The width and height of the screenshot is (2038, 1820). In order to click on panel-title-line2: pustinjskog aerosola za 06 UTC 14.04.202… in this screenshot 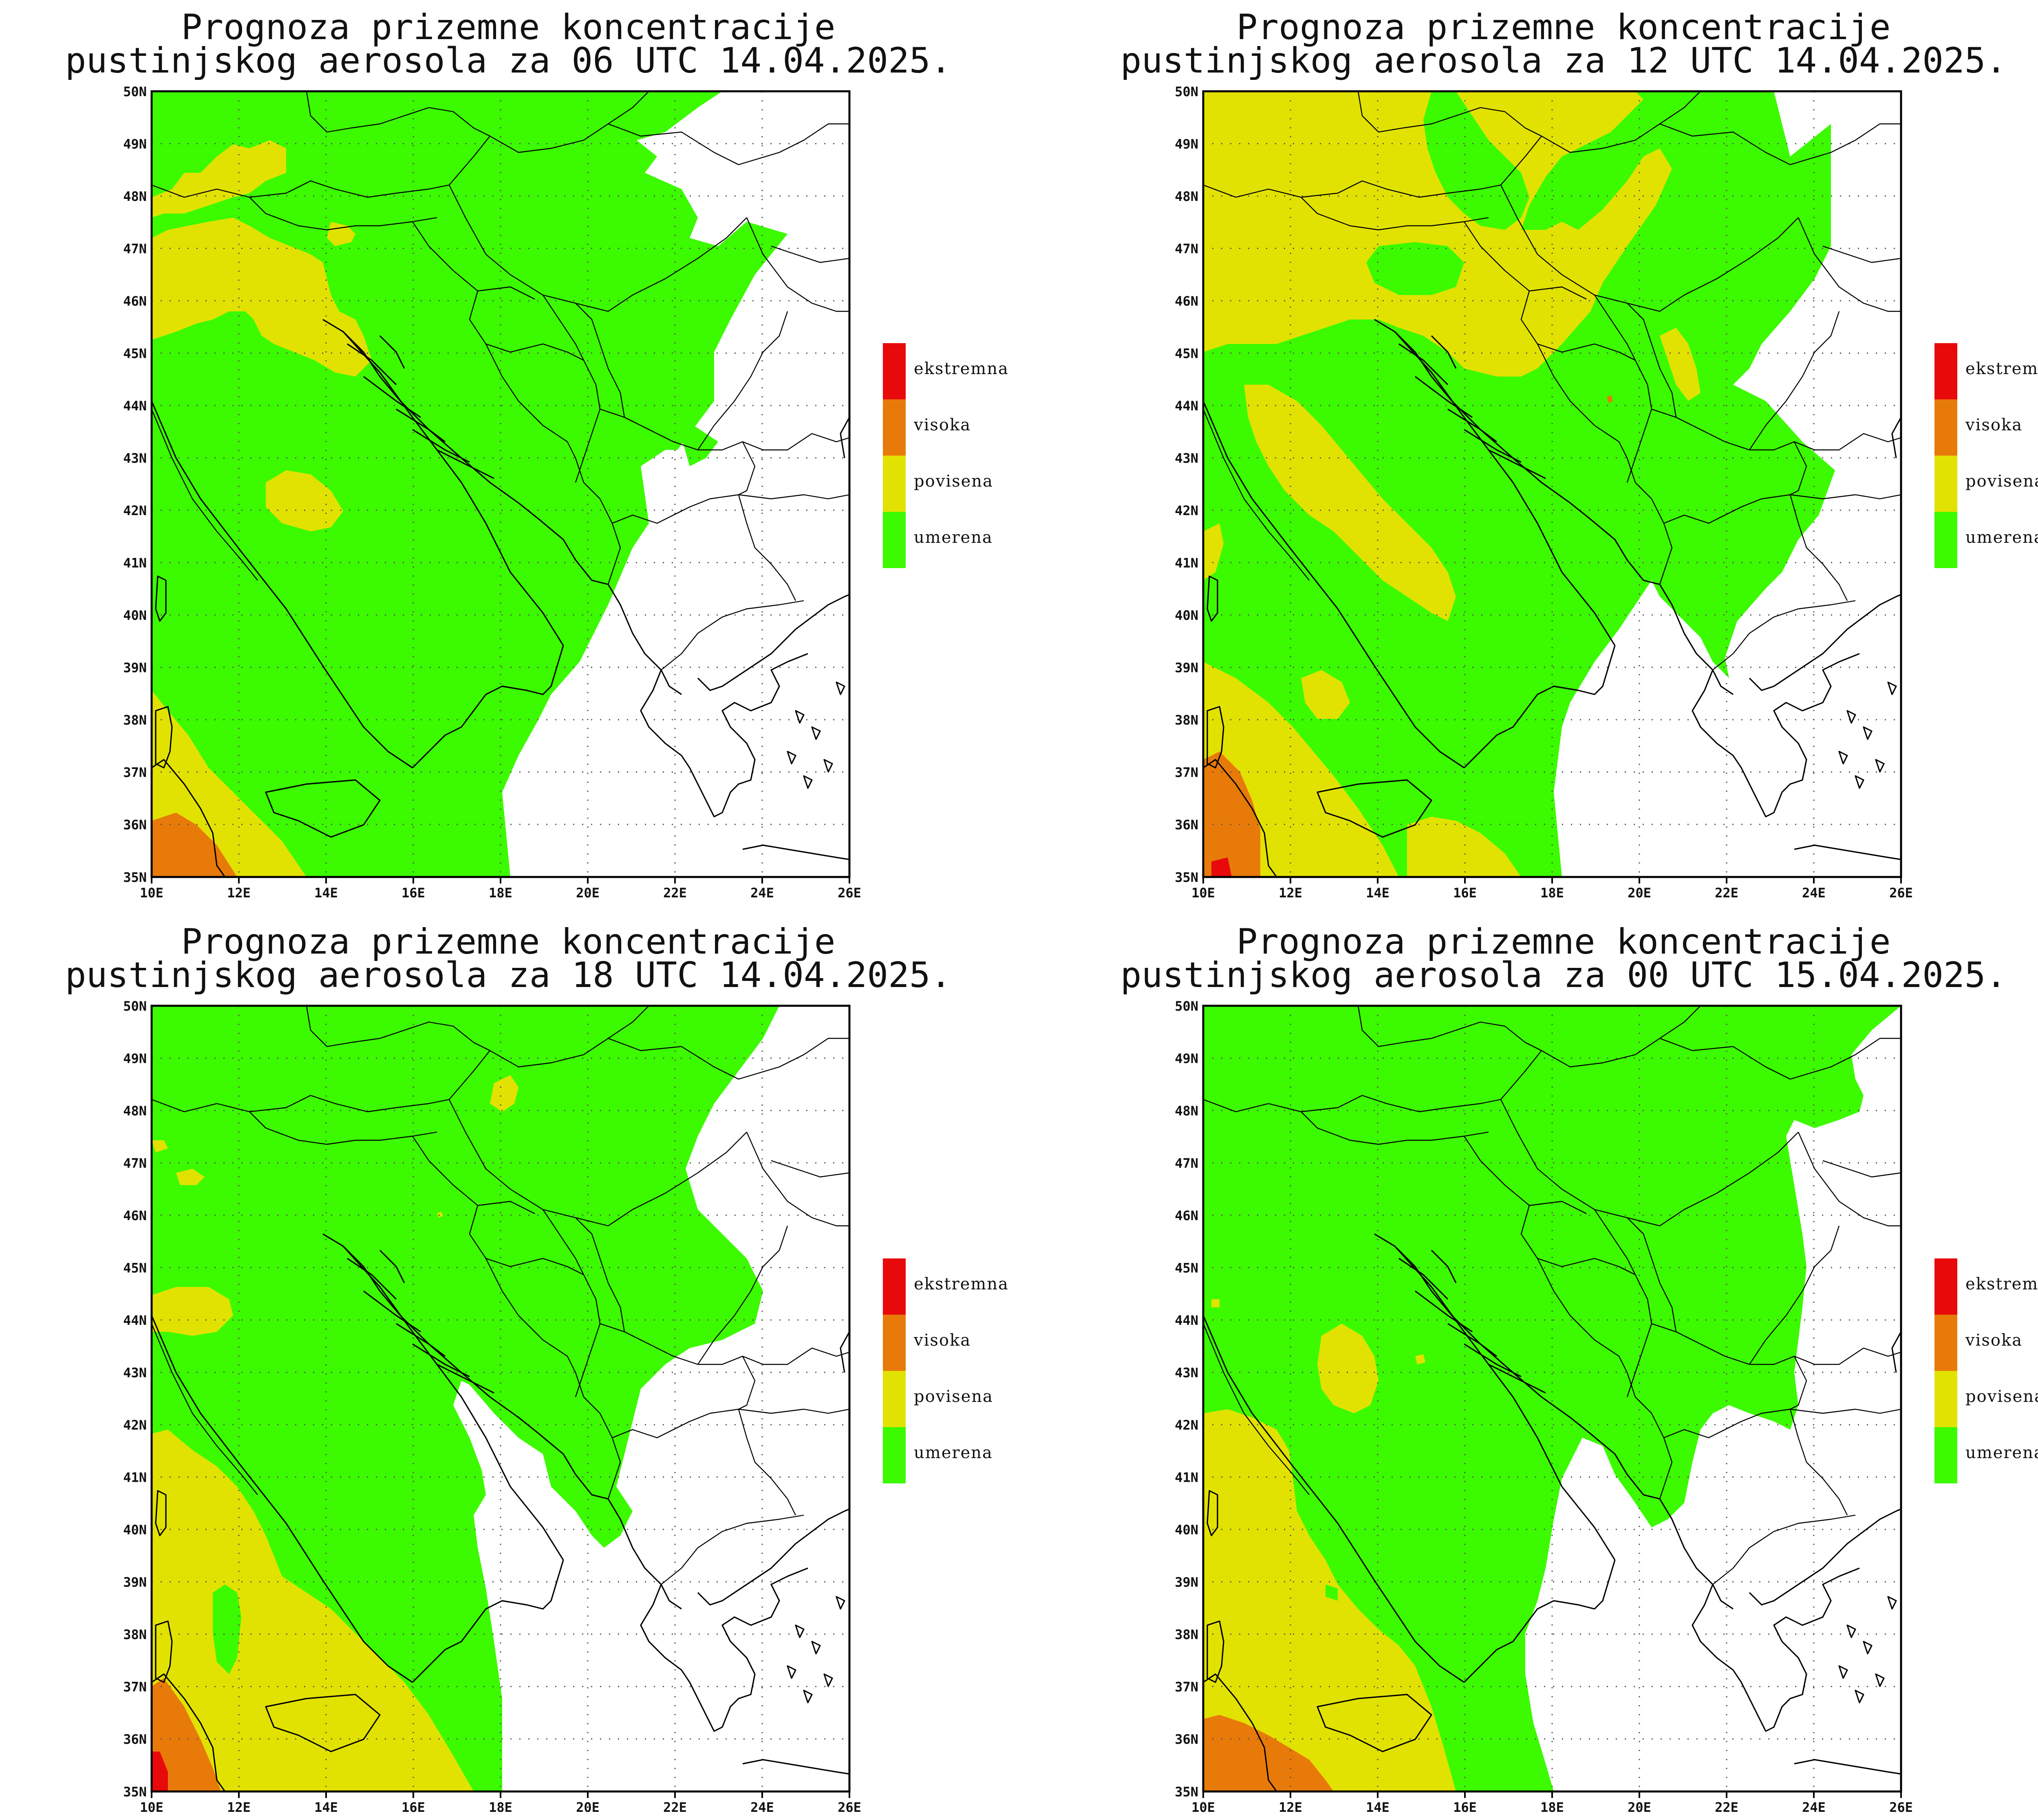, I will do `click(509, 61)`.